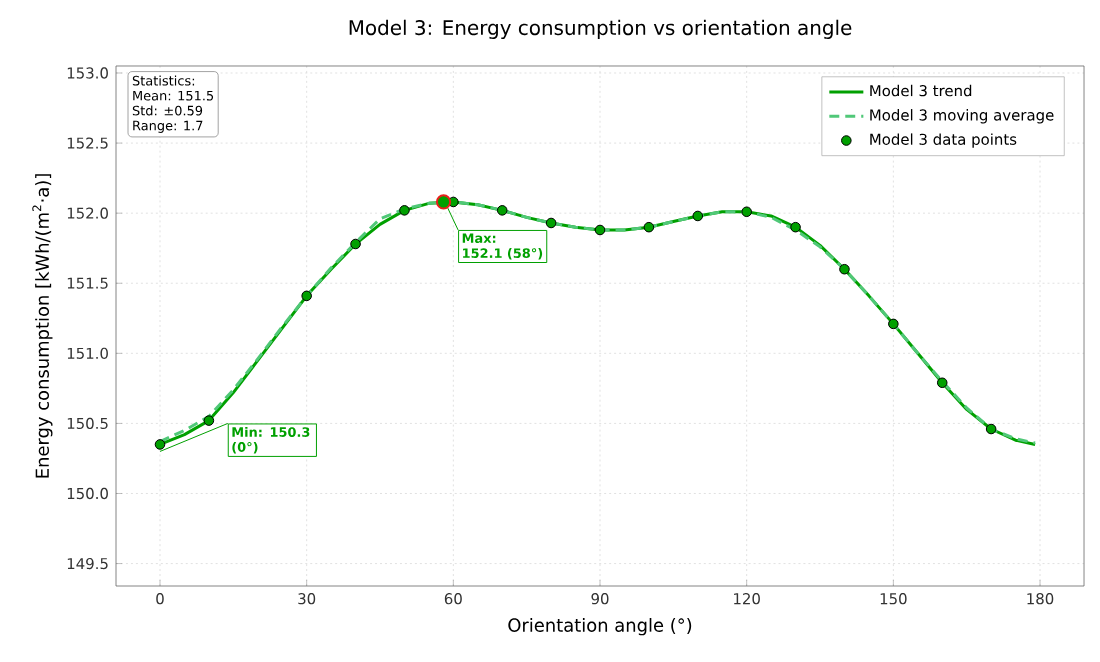 The width and height of the screenshot is (1100, 662). I want to click on chart-title: Model 3: Energy consumption vs orientation angle, so click(600, 29).